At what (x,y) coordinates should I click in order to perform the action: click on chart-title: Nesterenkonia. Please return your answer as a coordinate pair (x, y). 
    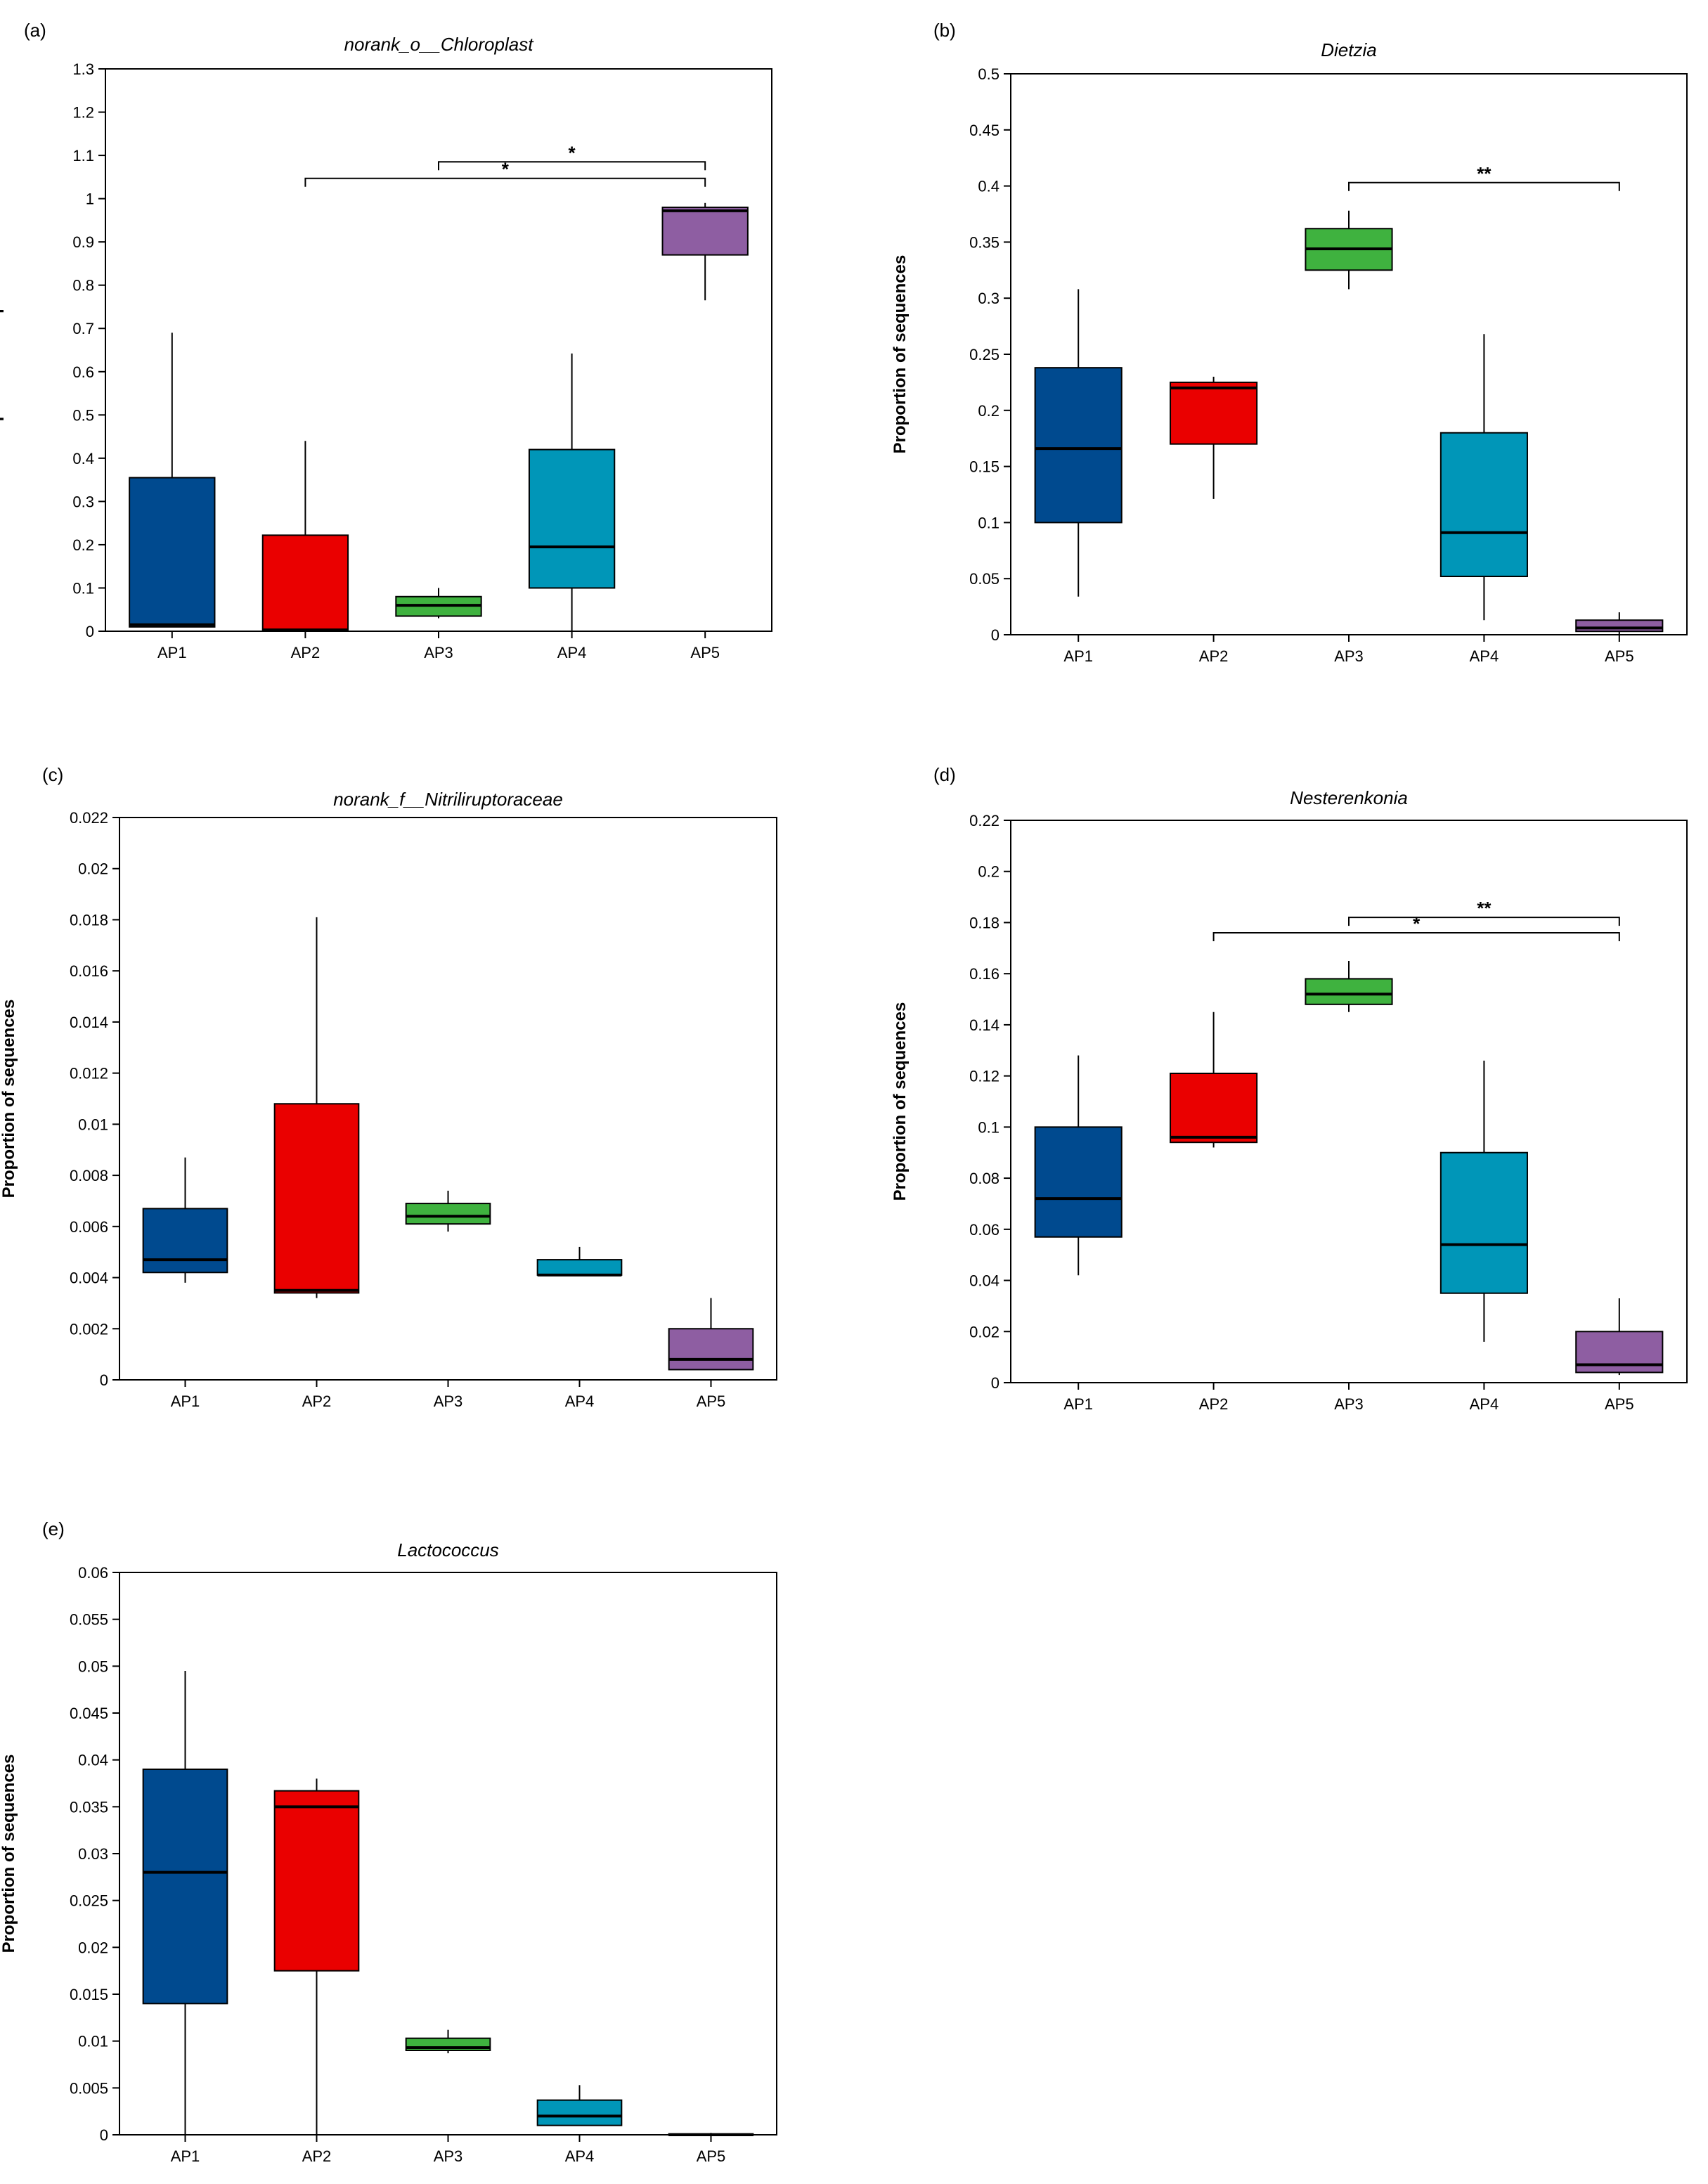
    Looking at the image, I should click on (1349, 797).